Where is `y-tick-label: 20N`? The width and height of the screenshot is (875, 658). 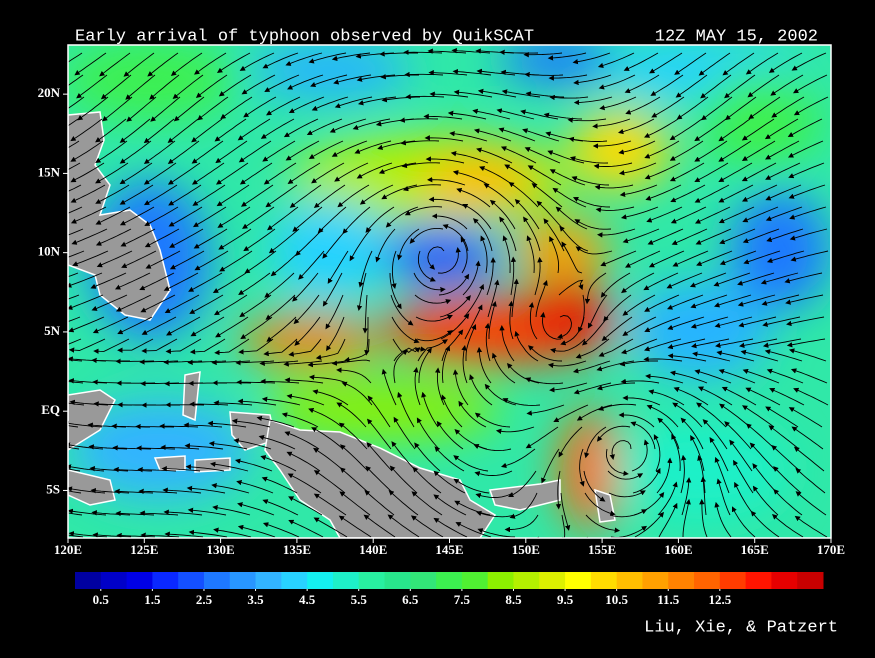
y-tick-label: 20N is located at coordinates (49, 92).